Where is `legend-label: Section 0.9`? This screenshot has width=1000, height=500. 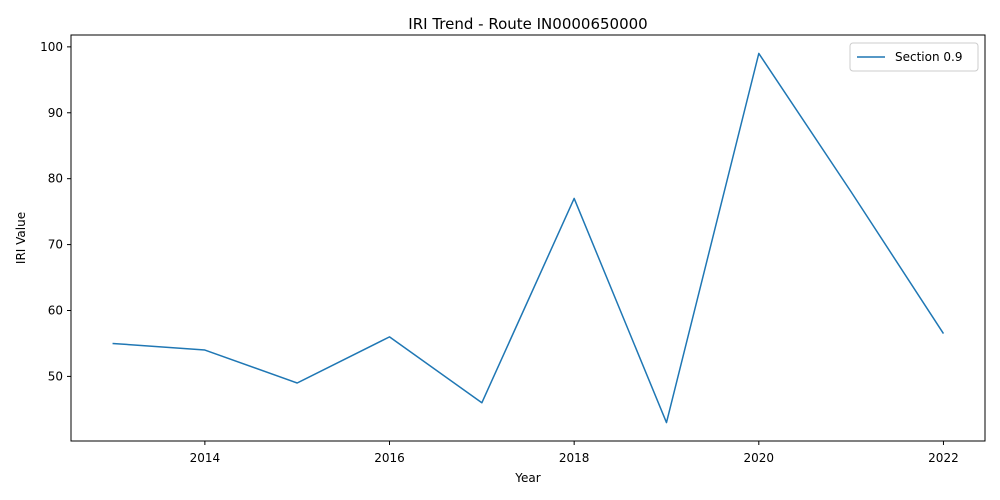
legend-label: Section 0.9 is located at coordinates (928, 57).